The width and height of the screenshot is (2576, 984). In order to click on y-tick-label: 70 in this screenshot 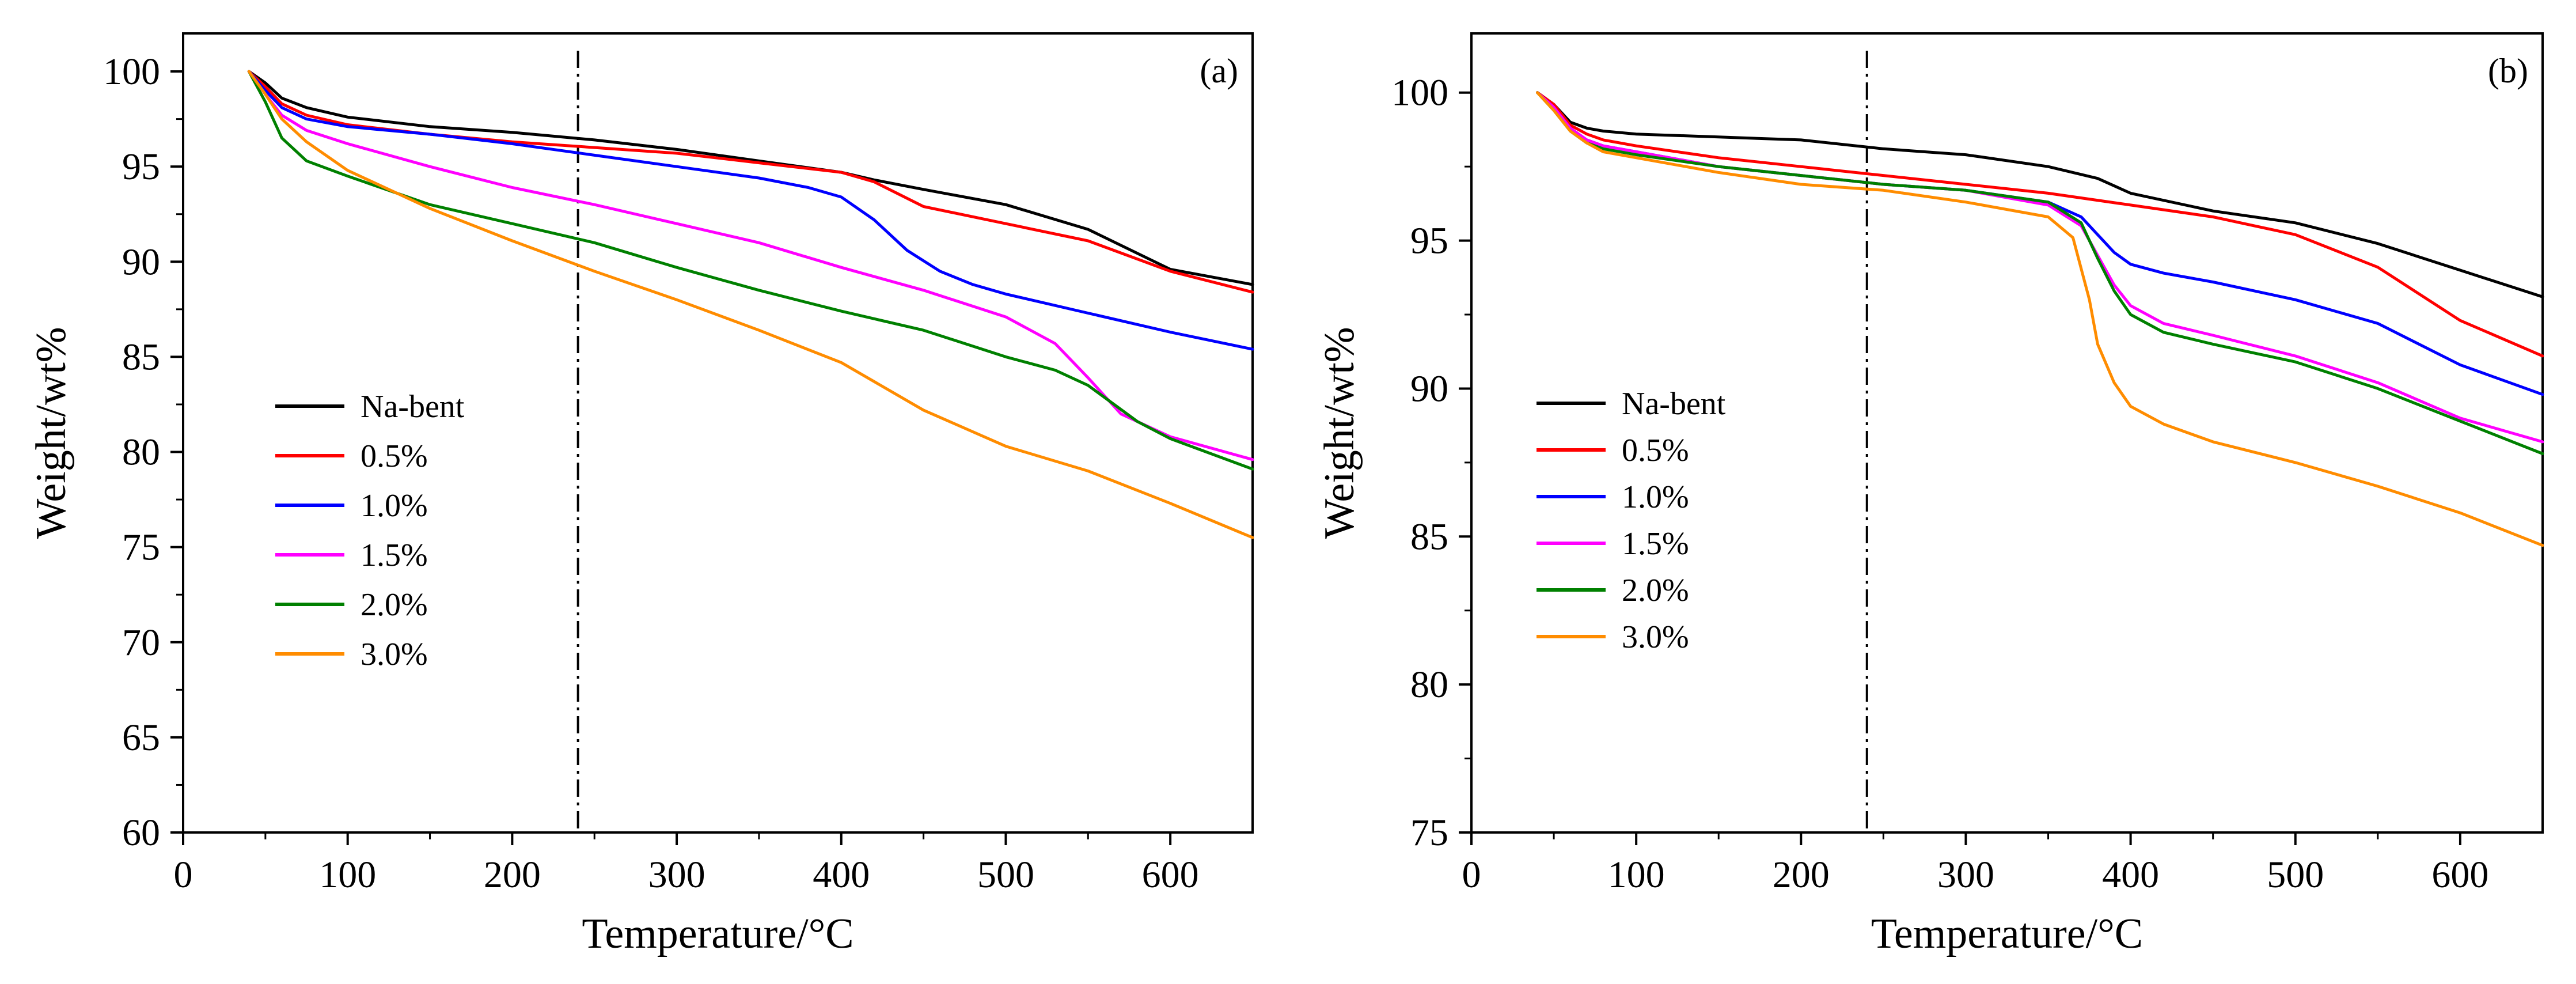, I will do `click(141, 643)`.